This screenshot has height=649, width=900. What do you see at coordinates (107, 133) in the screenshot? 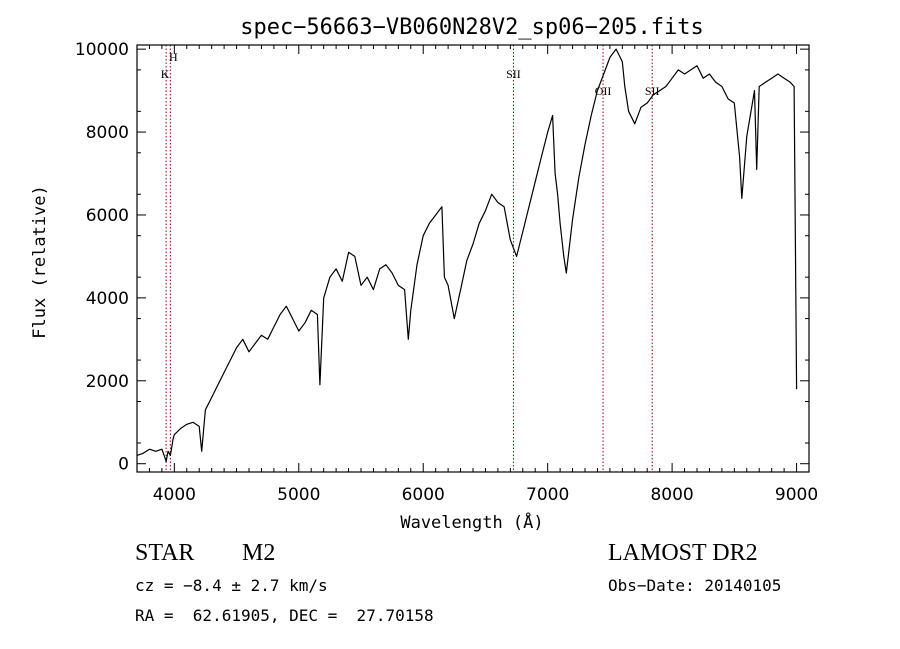
I see `y-tick-label: 8000` at bounding box center [107, 133].